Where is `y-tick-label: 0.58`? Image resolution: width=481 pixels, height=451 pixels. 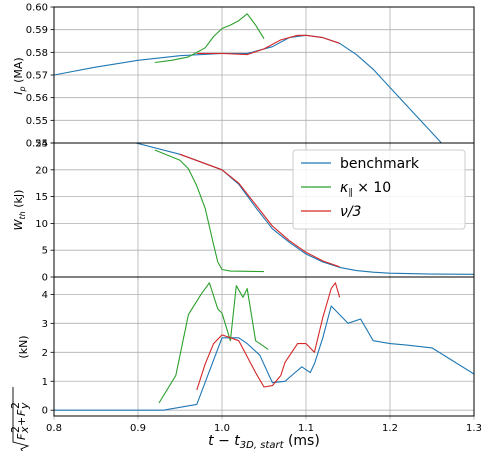 y-tick-label: 0.58 is located at coordinates (37, 53).